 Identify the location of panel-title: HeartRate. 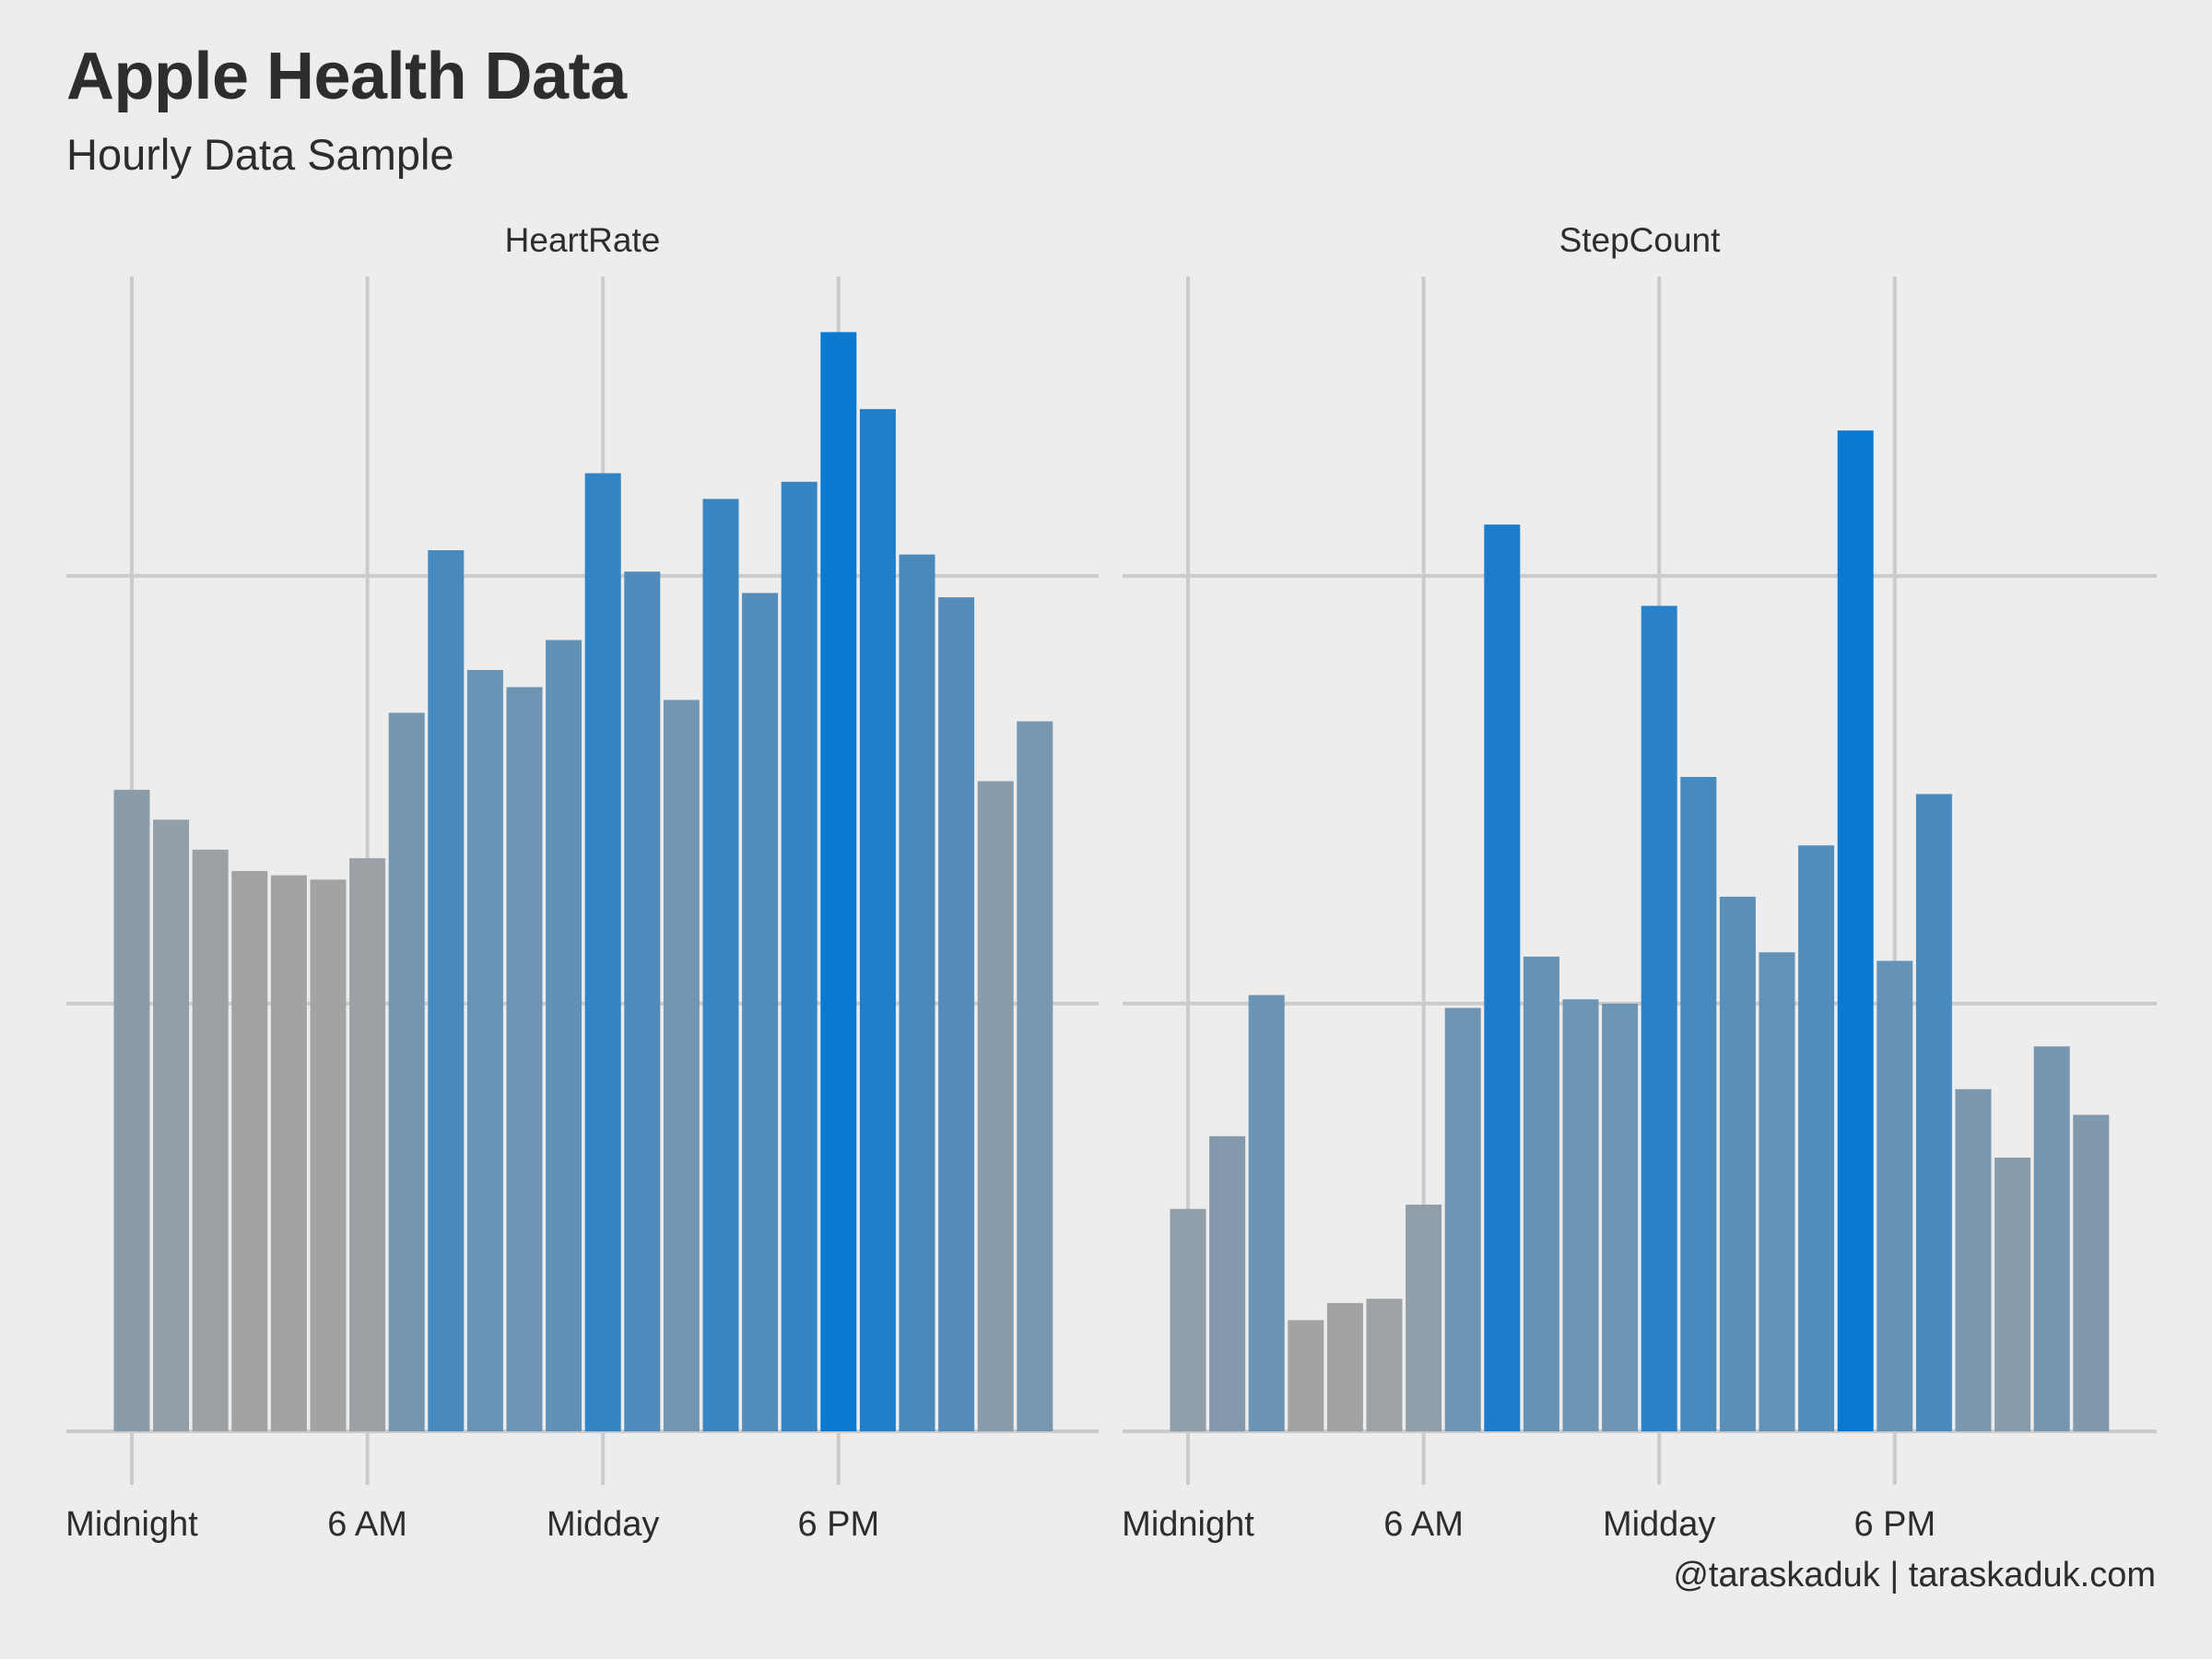
(583, 240).